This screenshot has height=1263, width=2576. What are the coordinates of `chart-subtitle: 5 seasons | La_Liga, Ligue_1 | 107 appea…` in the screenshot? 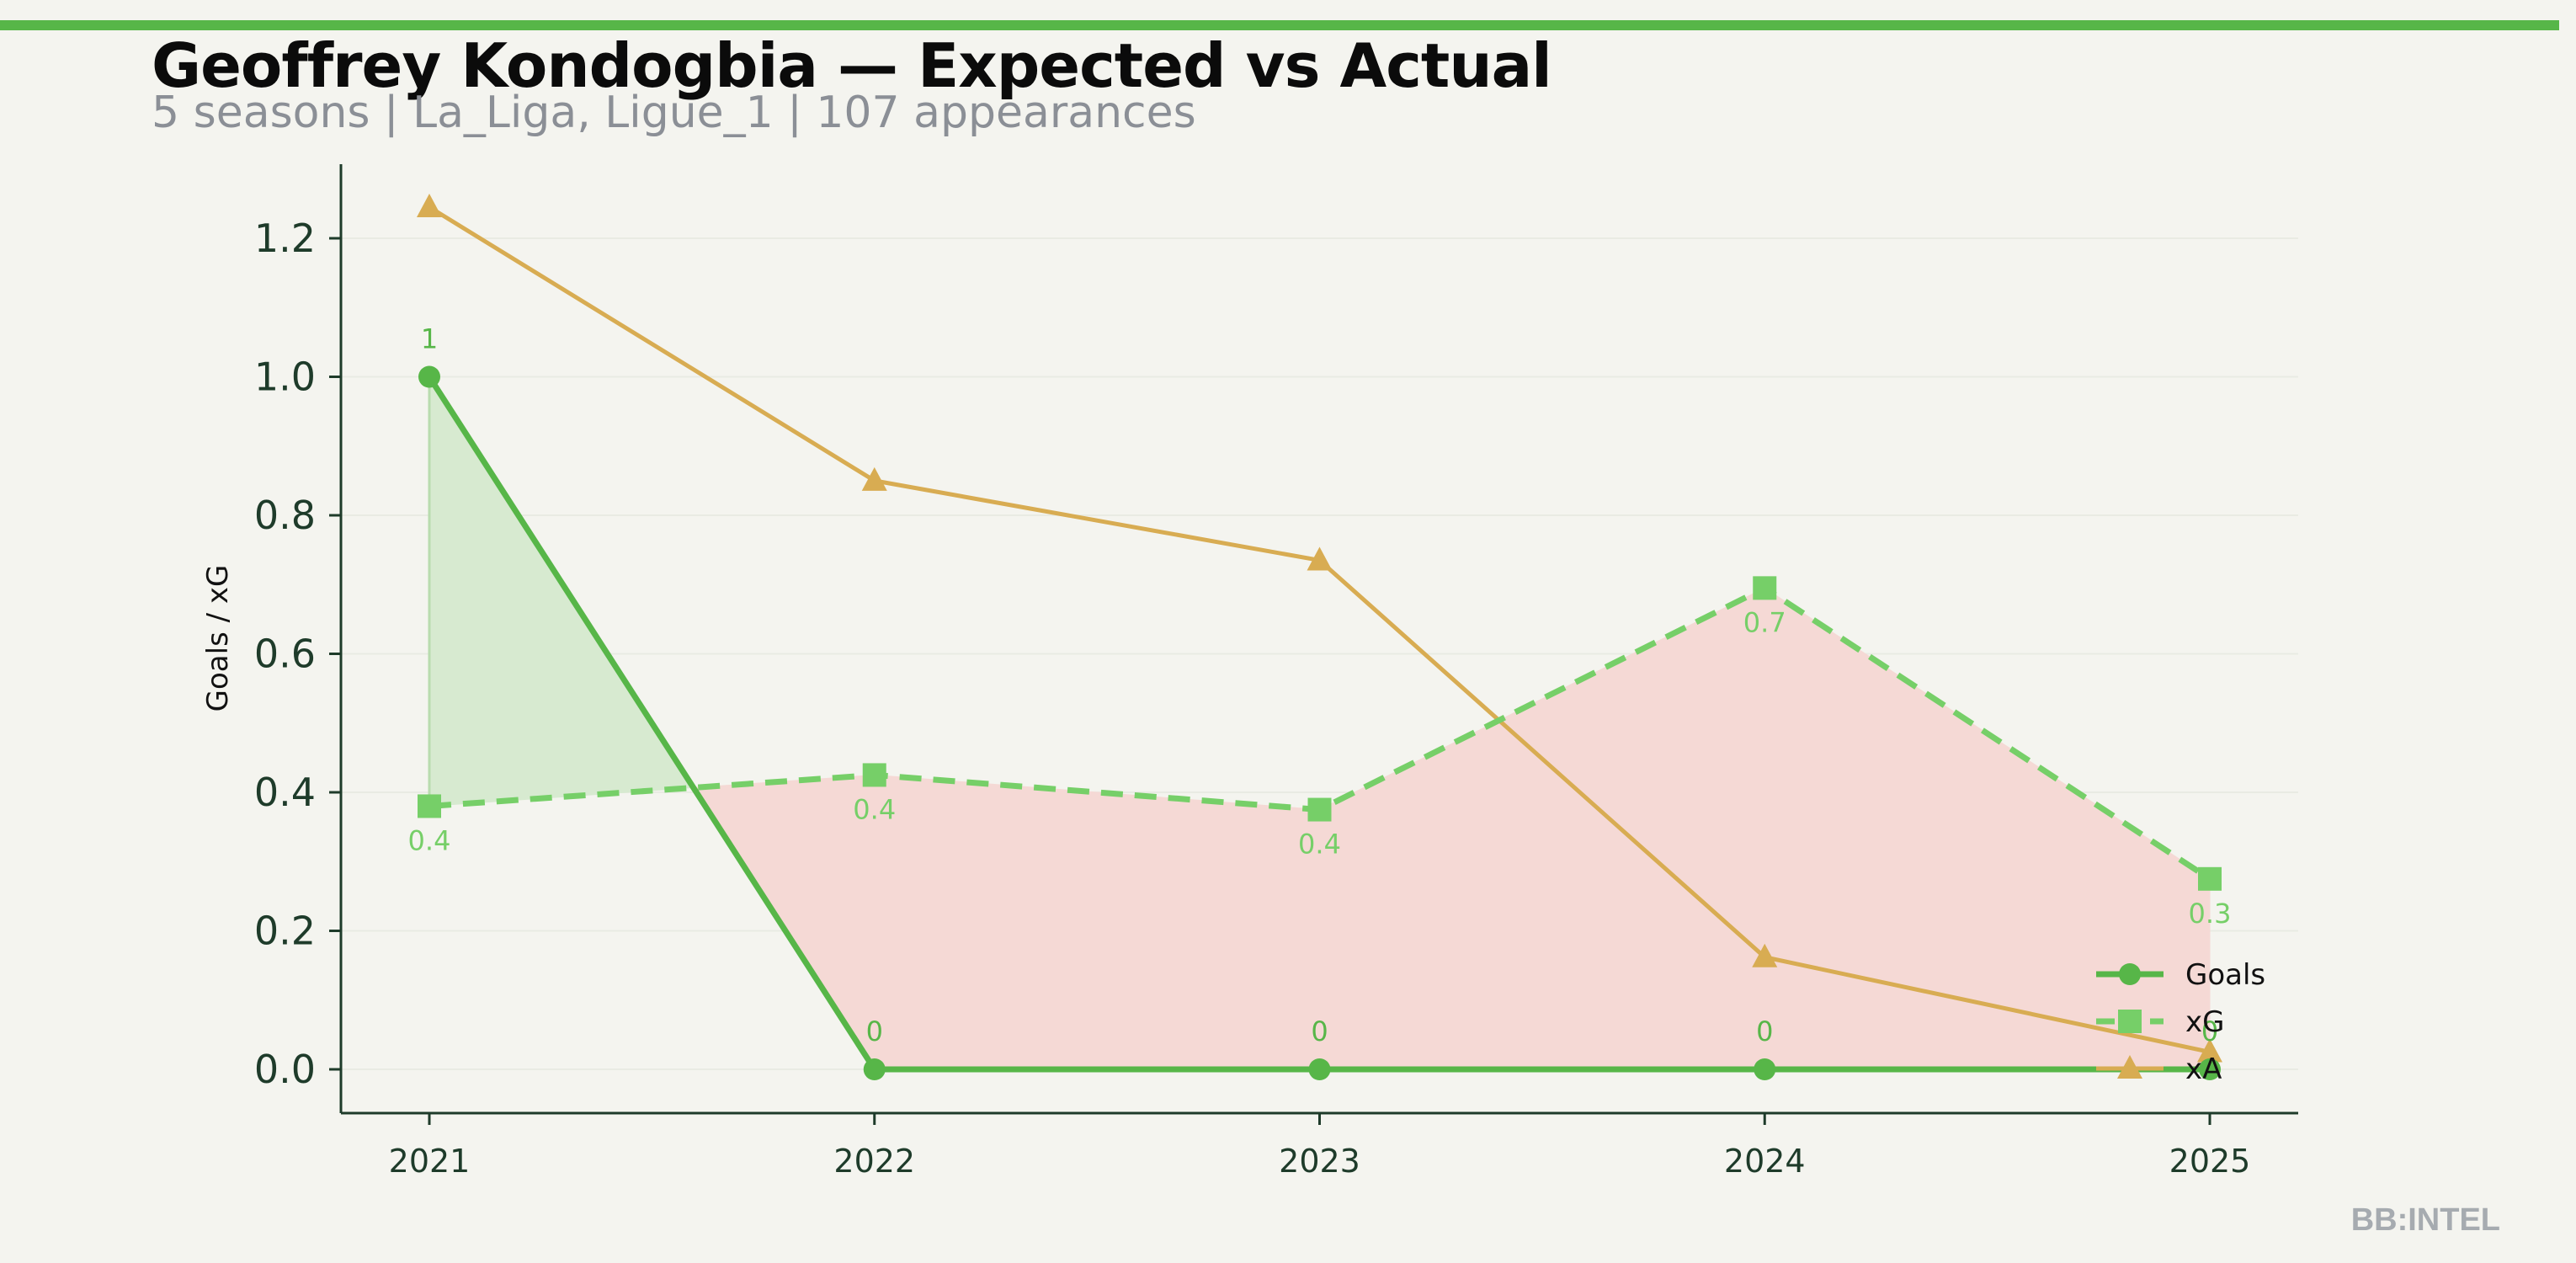 It's located at (674, 113).